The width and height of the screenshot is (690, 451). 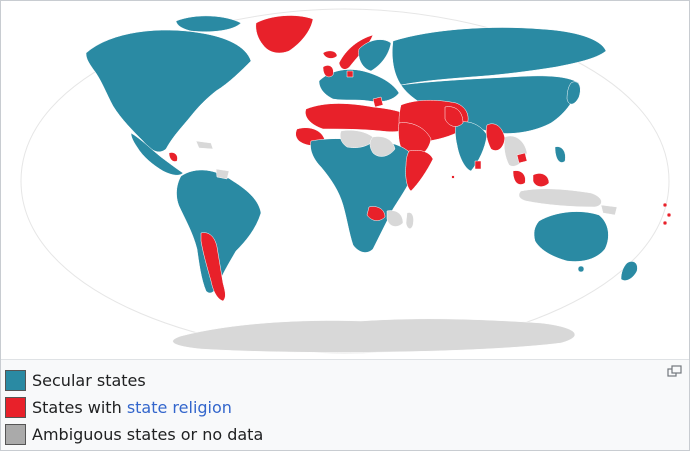 What do you see at coordinates (571, 236) in the screenshot?
I see `region-australia` at bounding box center [571, 236].